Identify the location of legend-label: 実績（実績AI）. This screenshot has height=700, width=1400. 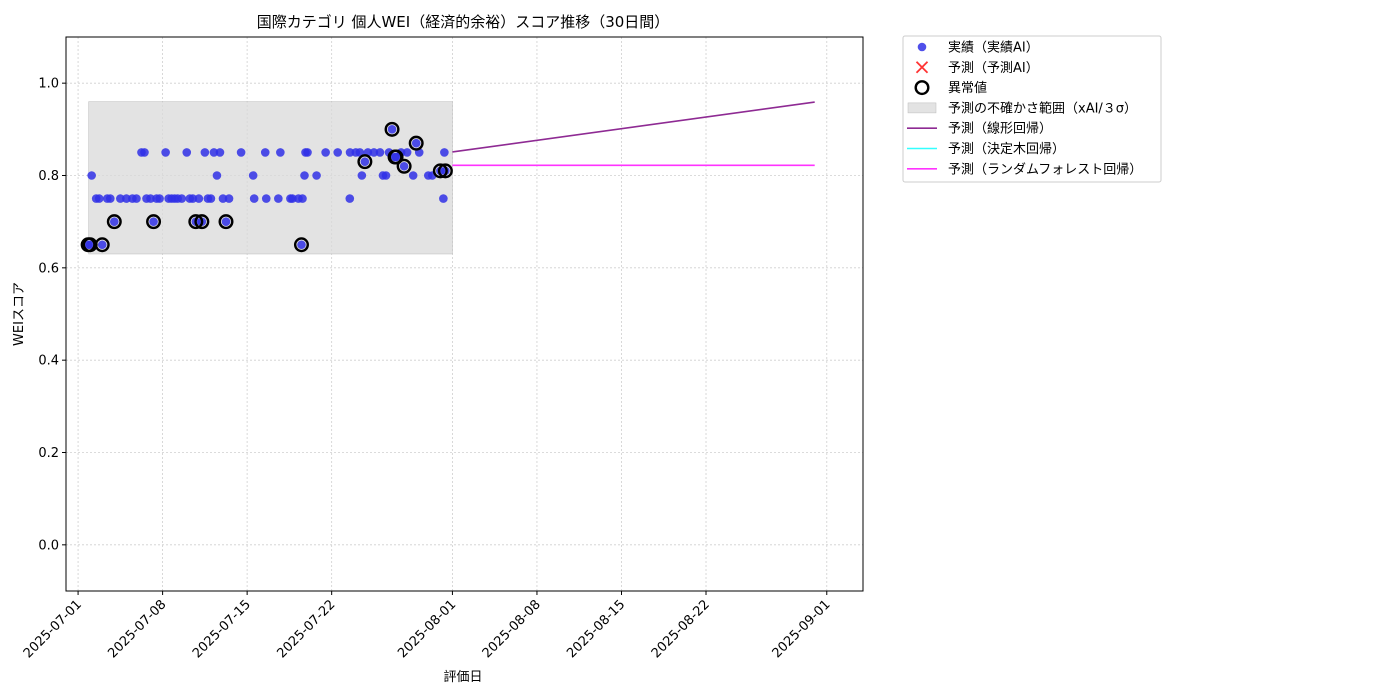
(993, 48).